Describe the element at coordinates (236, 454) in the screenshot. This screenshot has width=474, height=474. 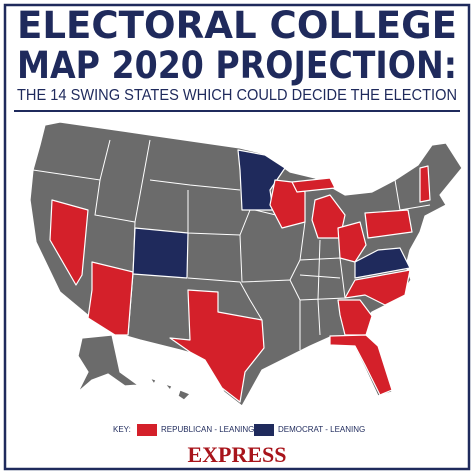
I see `logo: EXPRESS` at that location.